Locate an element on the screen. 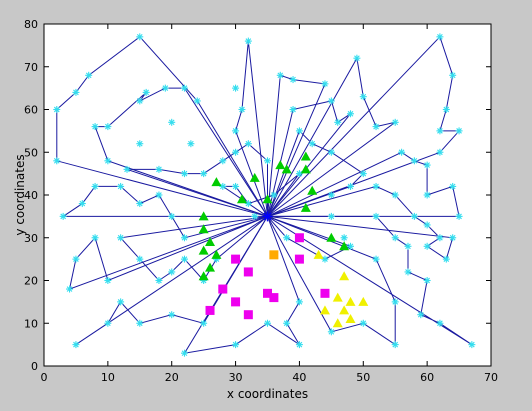 The height and width of the screenshot is (411, 532). y-tick-label: 20 is located at coordinates (31, 281).